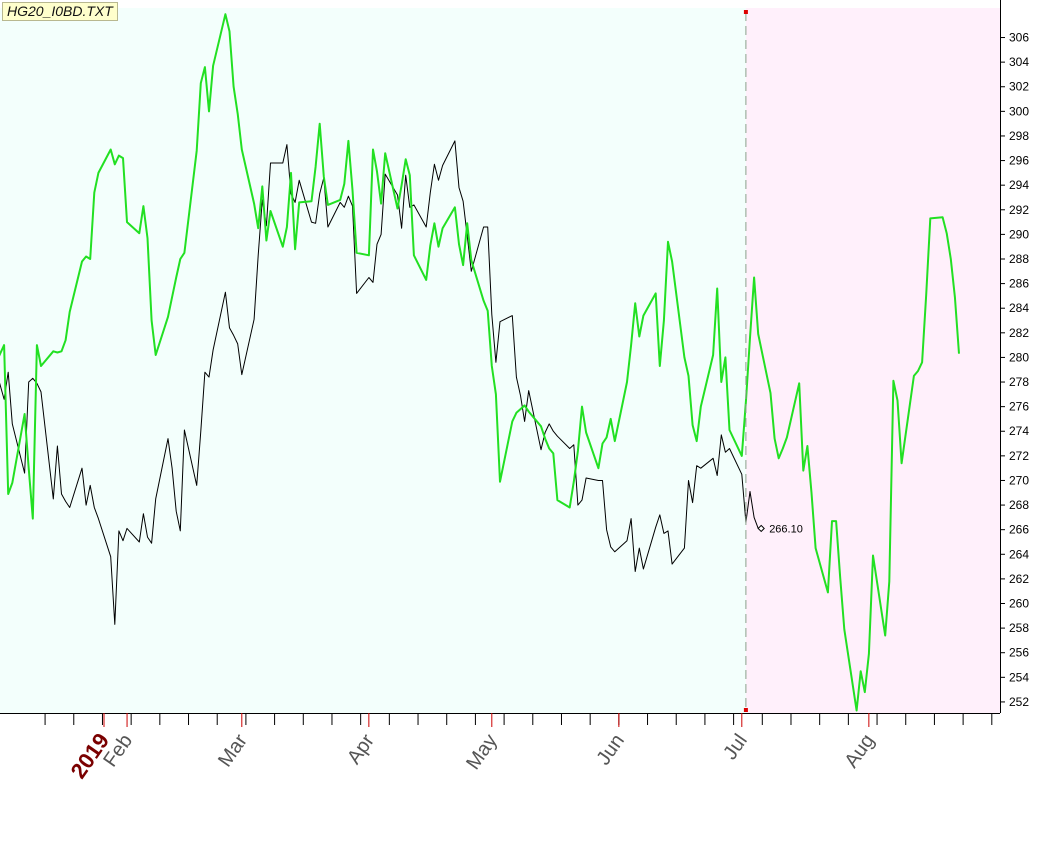 This screenshot has height=854, width=1063. Describe the element at coordinates (860, 751) in the screenshot. I see `month-label: Aug` at that location.